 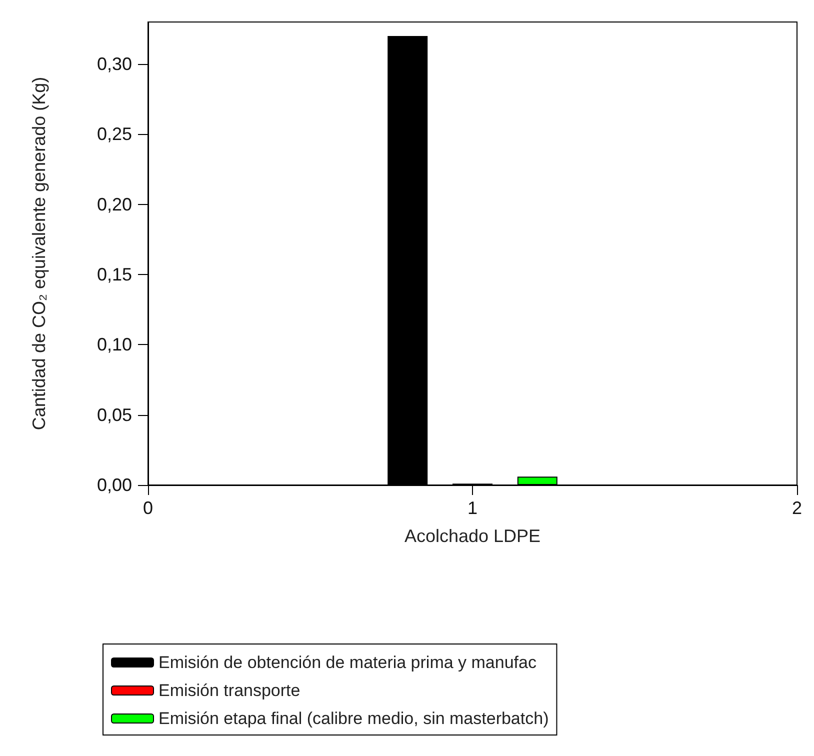 I want to click on y-tick-label: 0,05, so click(x=114, y=414).